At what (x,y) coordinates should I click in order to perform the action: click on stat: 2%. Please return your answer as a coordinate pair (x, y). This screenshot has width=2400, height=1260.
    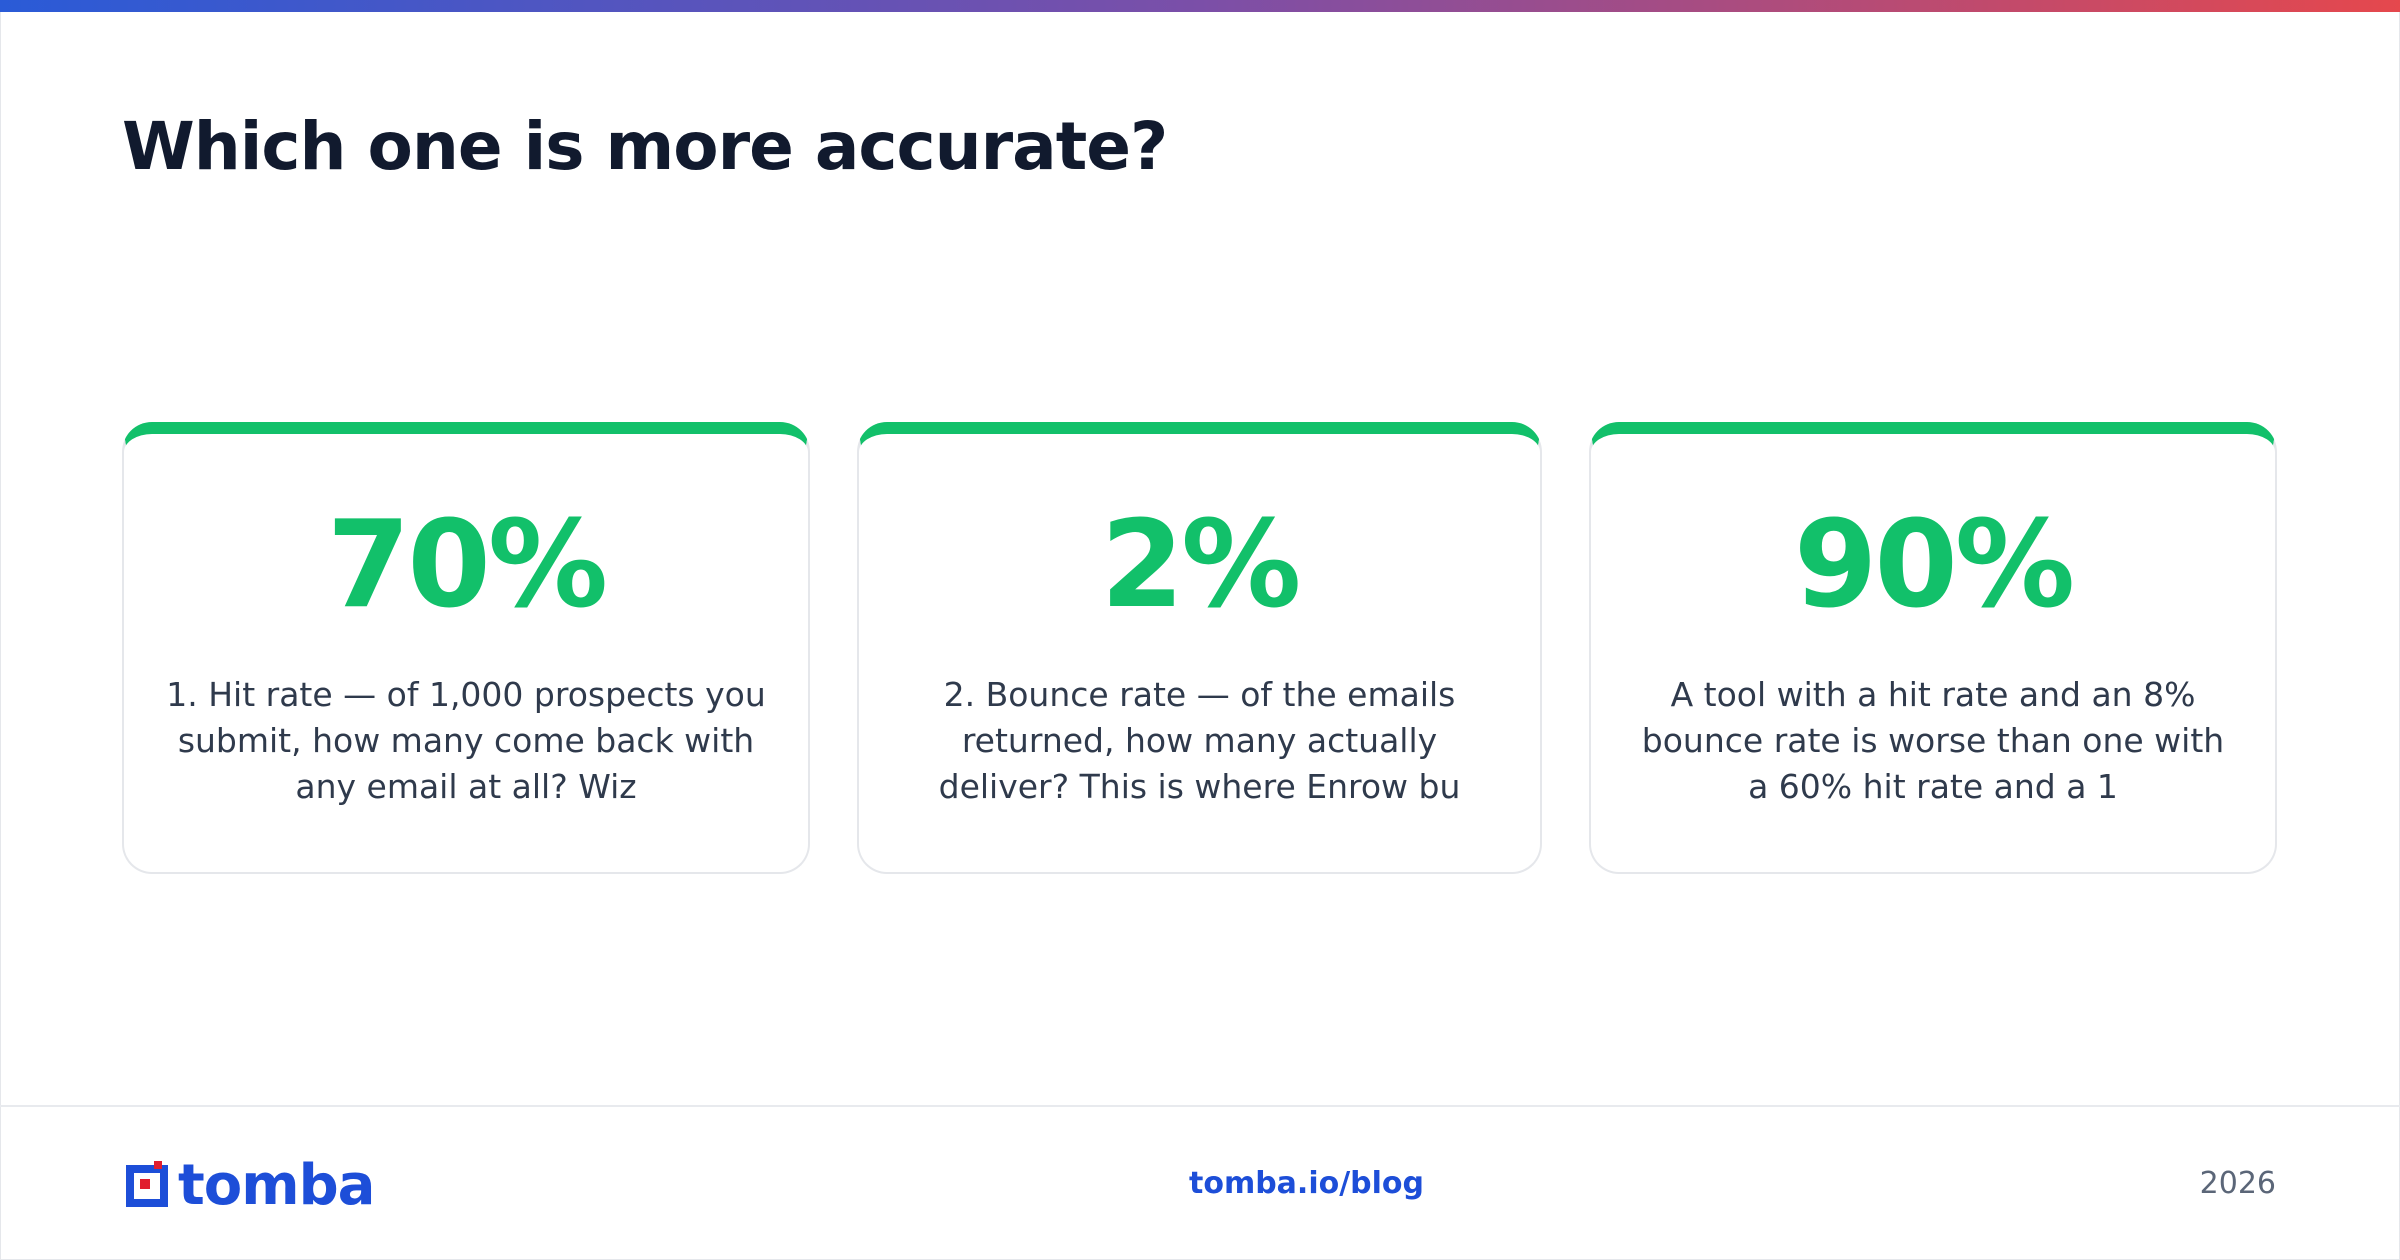
    Looking at the image, I should click on (1201, 565).